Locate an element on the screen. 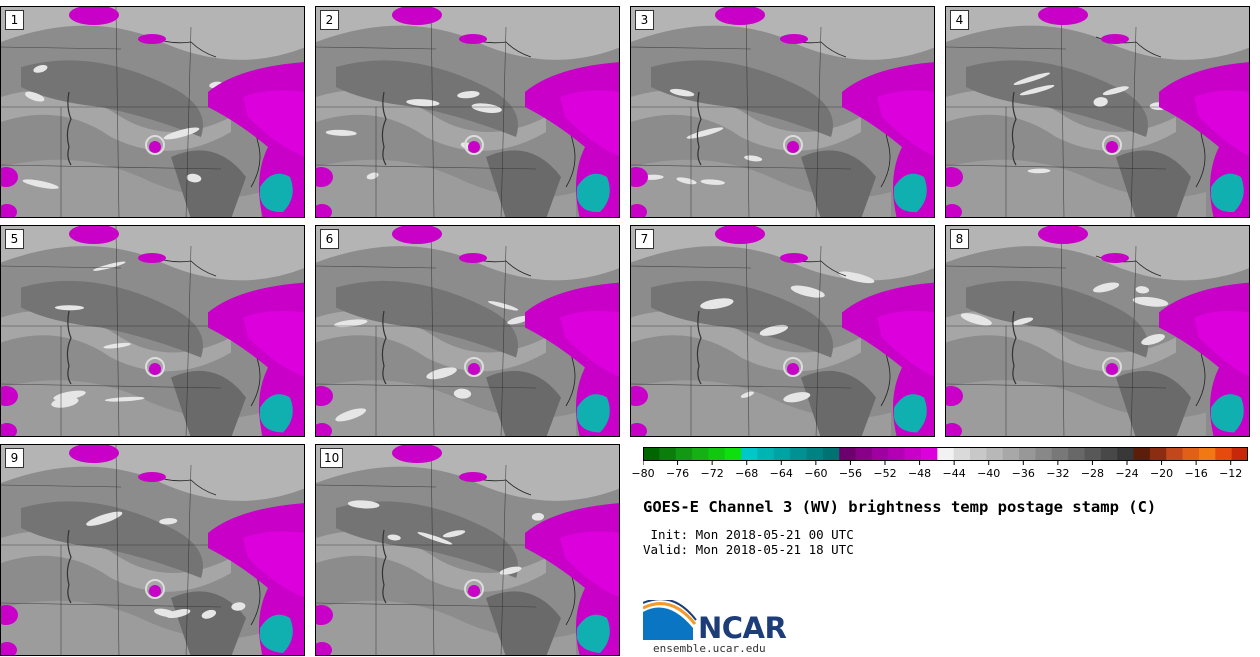  colorbar-tick-label: −52 is located at coordinates (885, 473).